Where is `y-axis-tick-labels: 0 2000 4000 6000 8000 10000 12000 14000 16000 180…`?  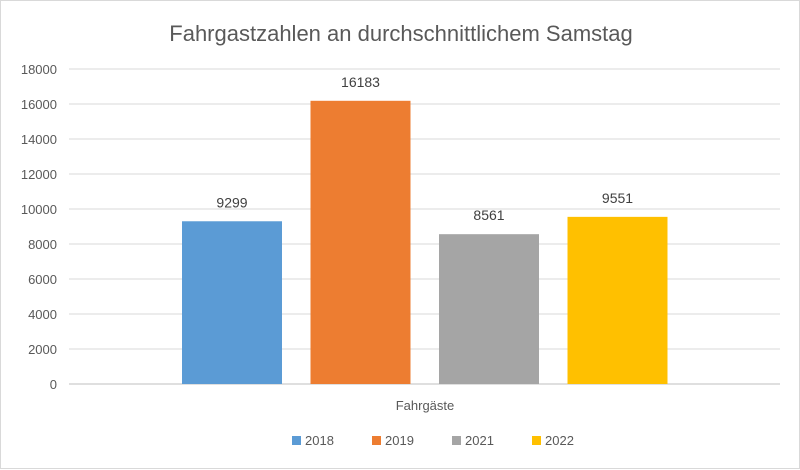
y-axis-tick-labels: 0 2000 4000 6000 8000 10000 12000 14000 16000 180… is located at coordinates (39, 227).